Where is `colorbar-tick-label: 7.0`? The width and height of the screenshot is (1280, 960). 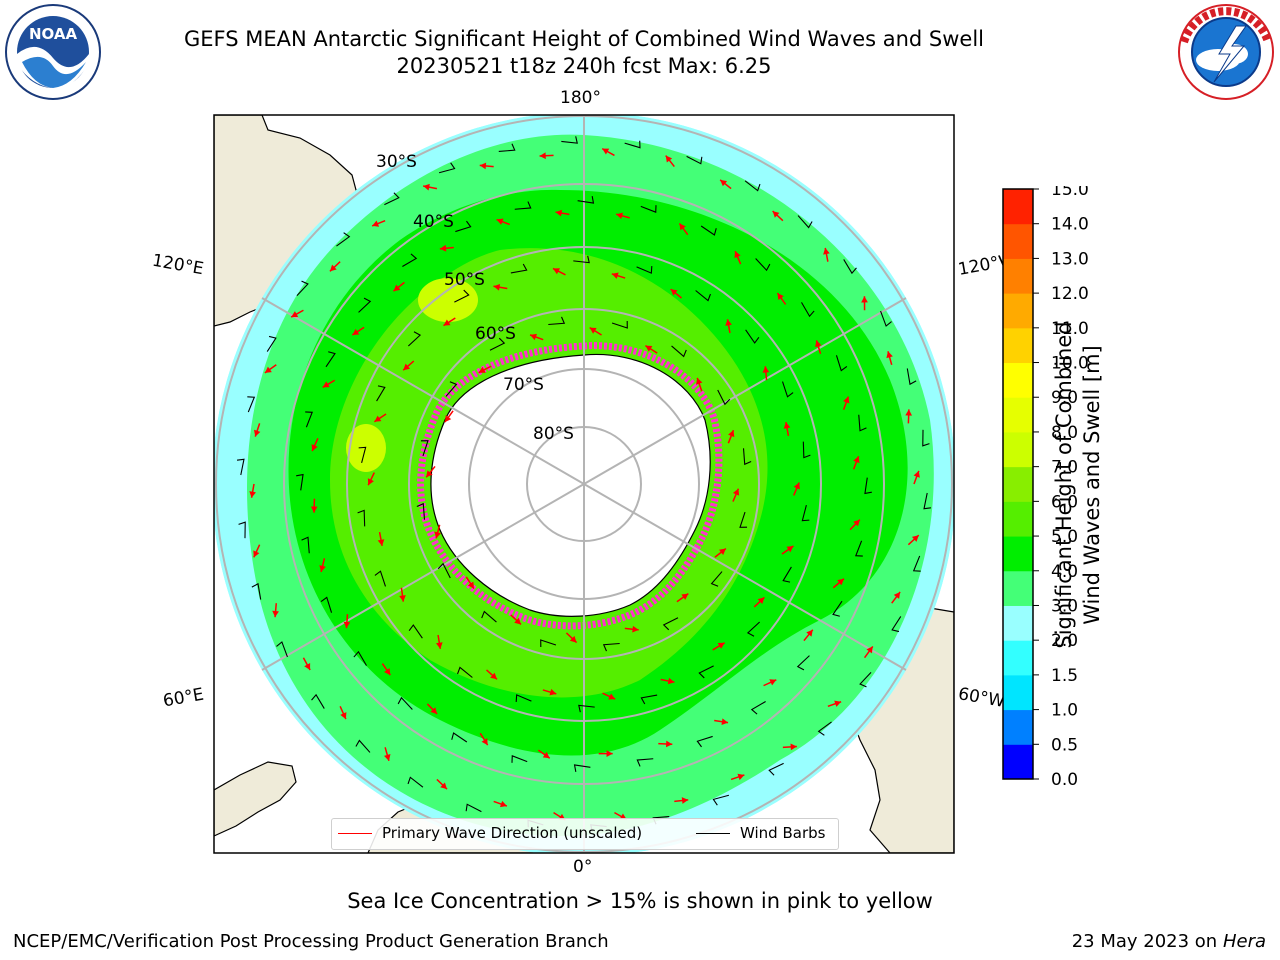 colorbar-tick-label: 7.0 is located at coordinates (1064, 468).